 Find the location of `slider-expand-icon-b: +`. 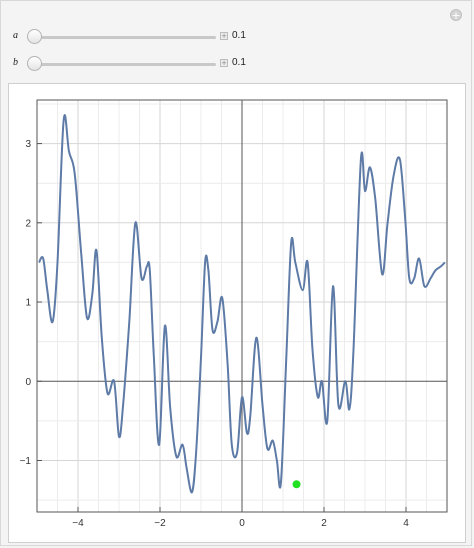

slider-expand-icon-b: + is located at coordinates (224, 63).